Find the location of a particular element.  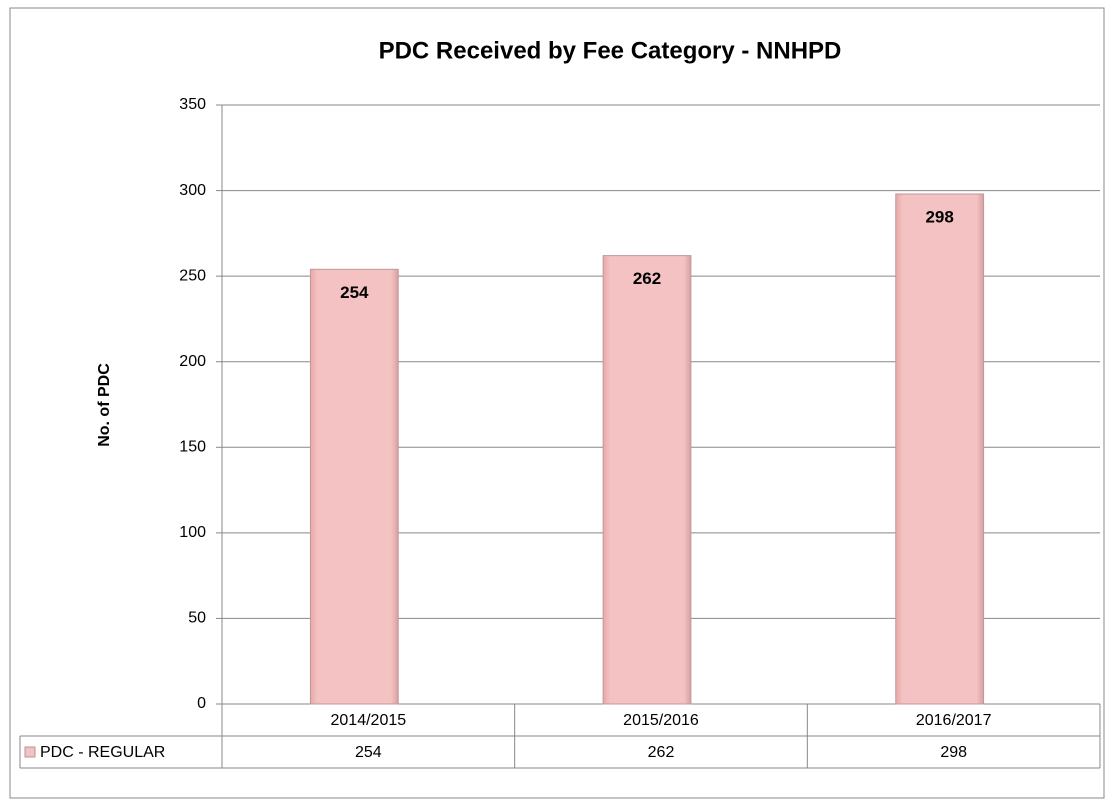

x-tick-label: 2014/2015 is located at coordinates (369, 720).